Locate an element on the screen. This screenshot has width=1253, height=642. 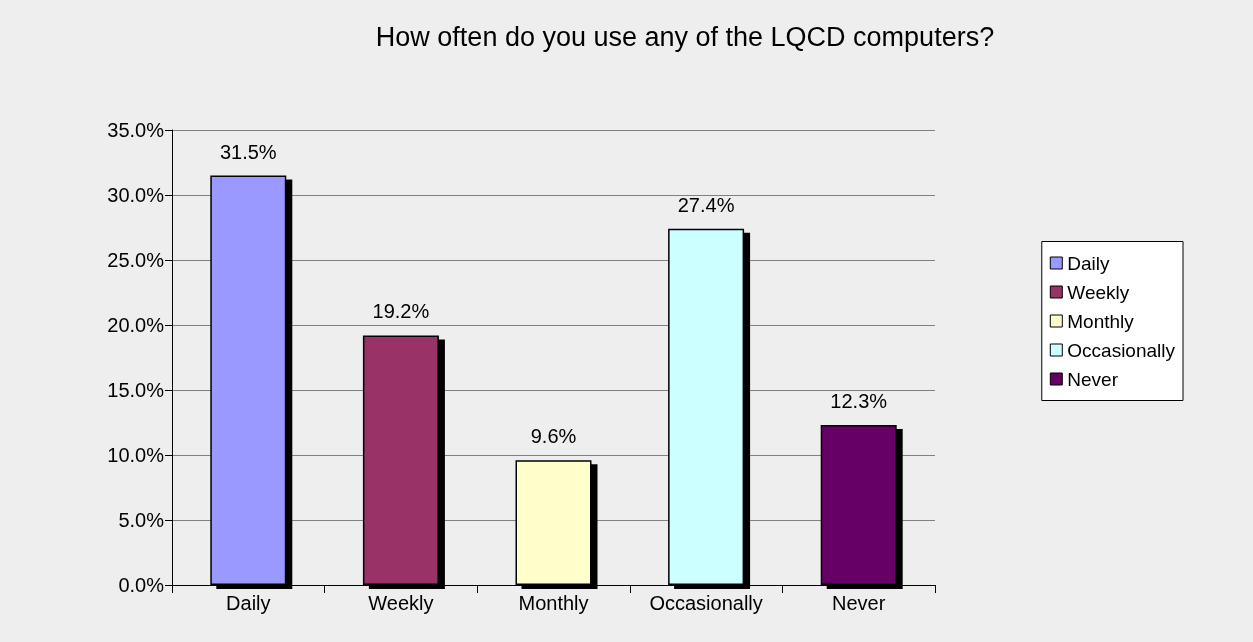
y-tick-label: 20.0% is located at coordinates (136, 325).